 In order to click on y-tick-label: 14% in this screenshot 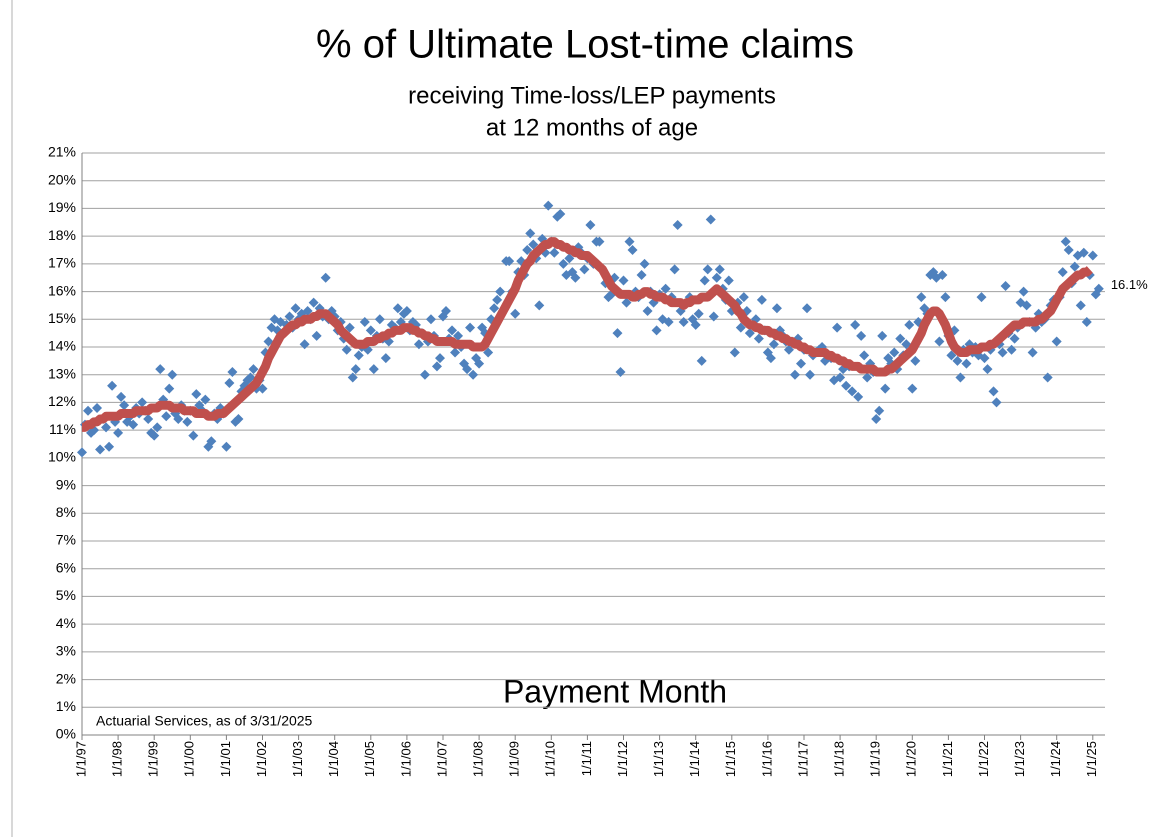, I will do `click(62, 346)`.